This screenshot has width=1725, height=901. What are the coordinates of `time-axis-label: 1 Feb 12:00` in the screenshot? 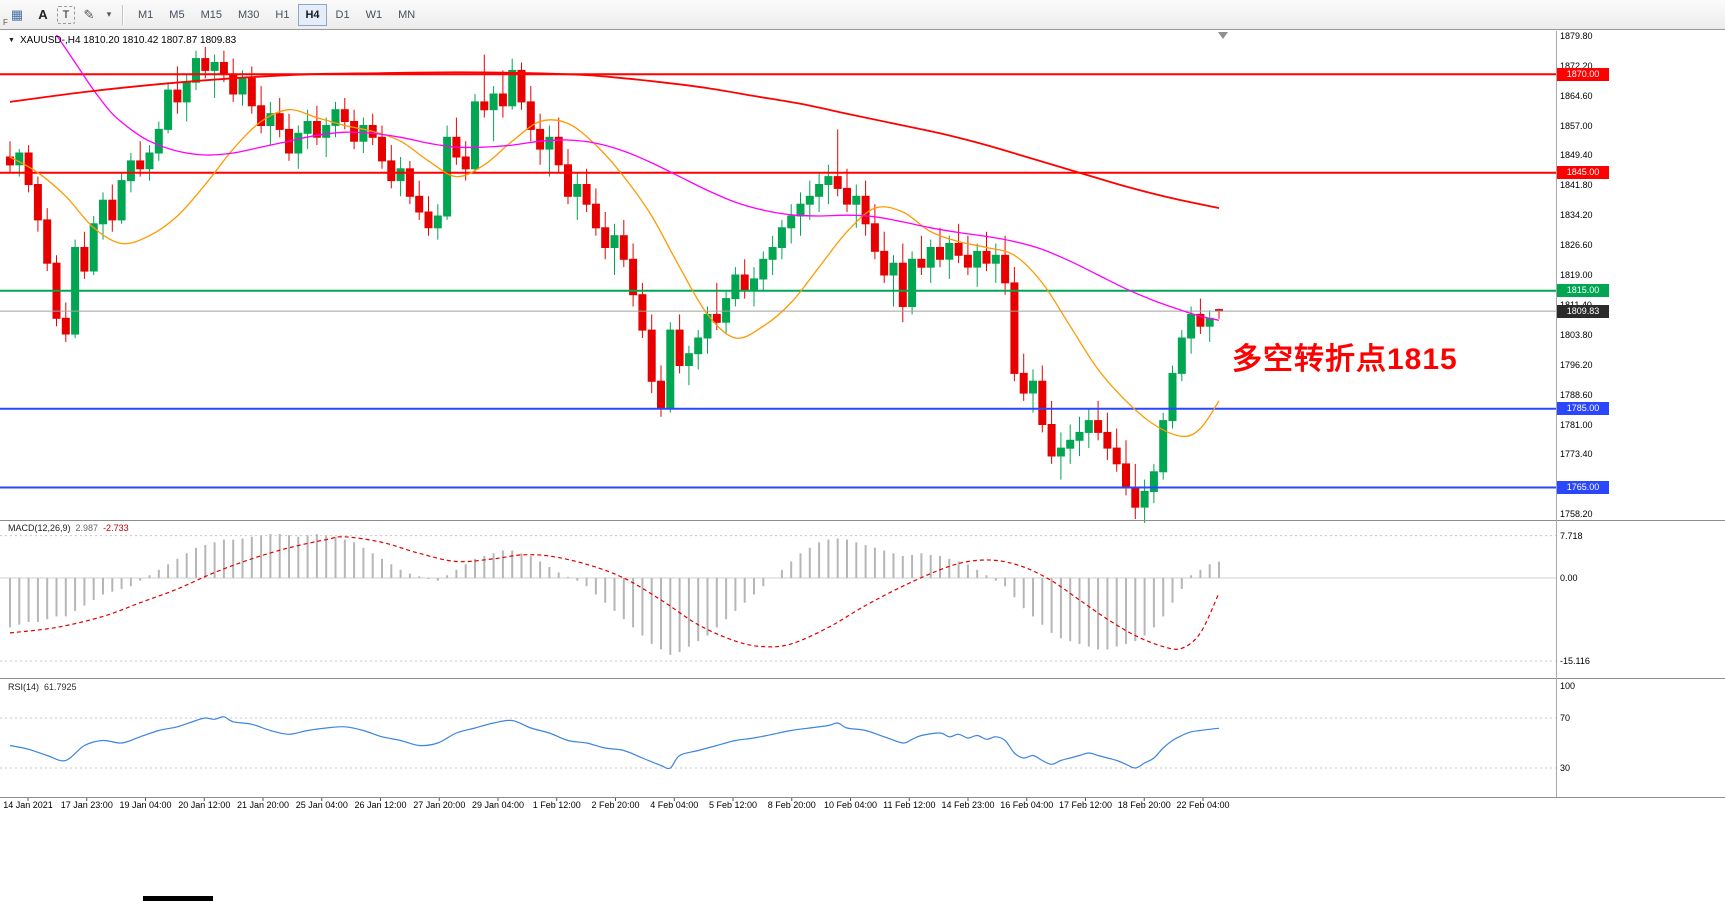 It's located at (556, 805).